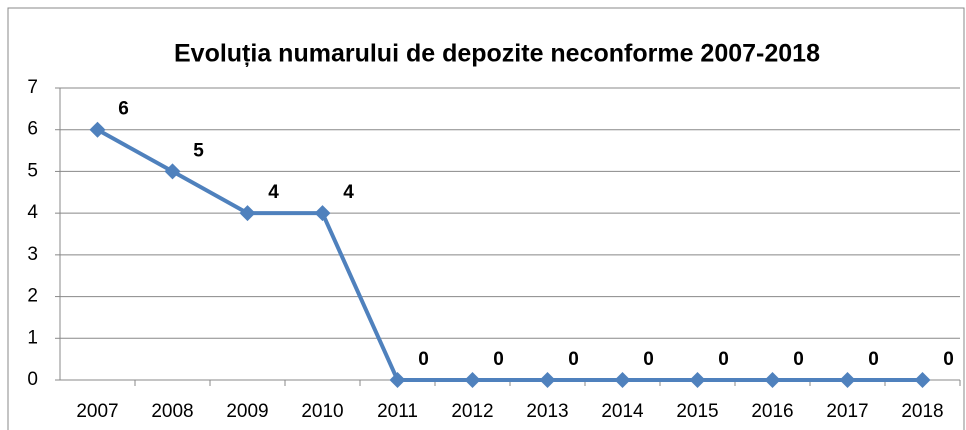 Image resolution: width=966 pixels, height=430 pixels. Describe the element at coordinates (322, 411) in the screenshot. I see `x-tick-label: 2010` at that location.